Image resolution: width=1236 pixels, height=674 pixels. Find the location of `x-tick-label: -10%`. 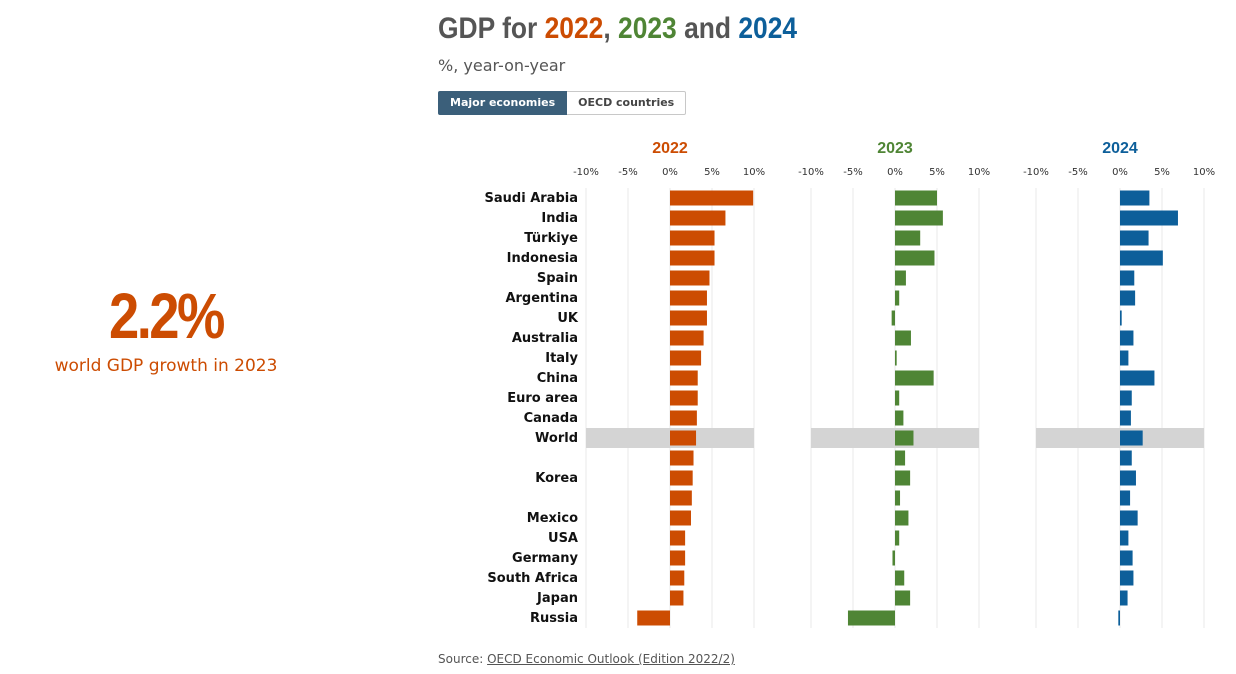

x-tick-label: -10% is located at coordinates (1036, 172).